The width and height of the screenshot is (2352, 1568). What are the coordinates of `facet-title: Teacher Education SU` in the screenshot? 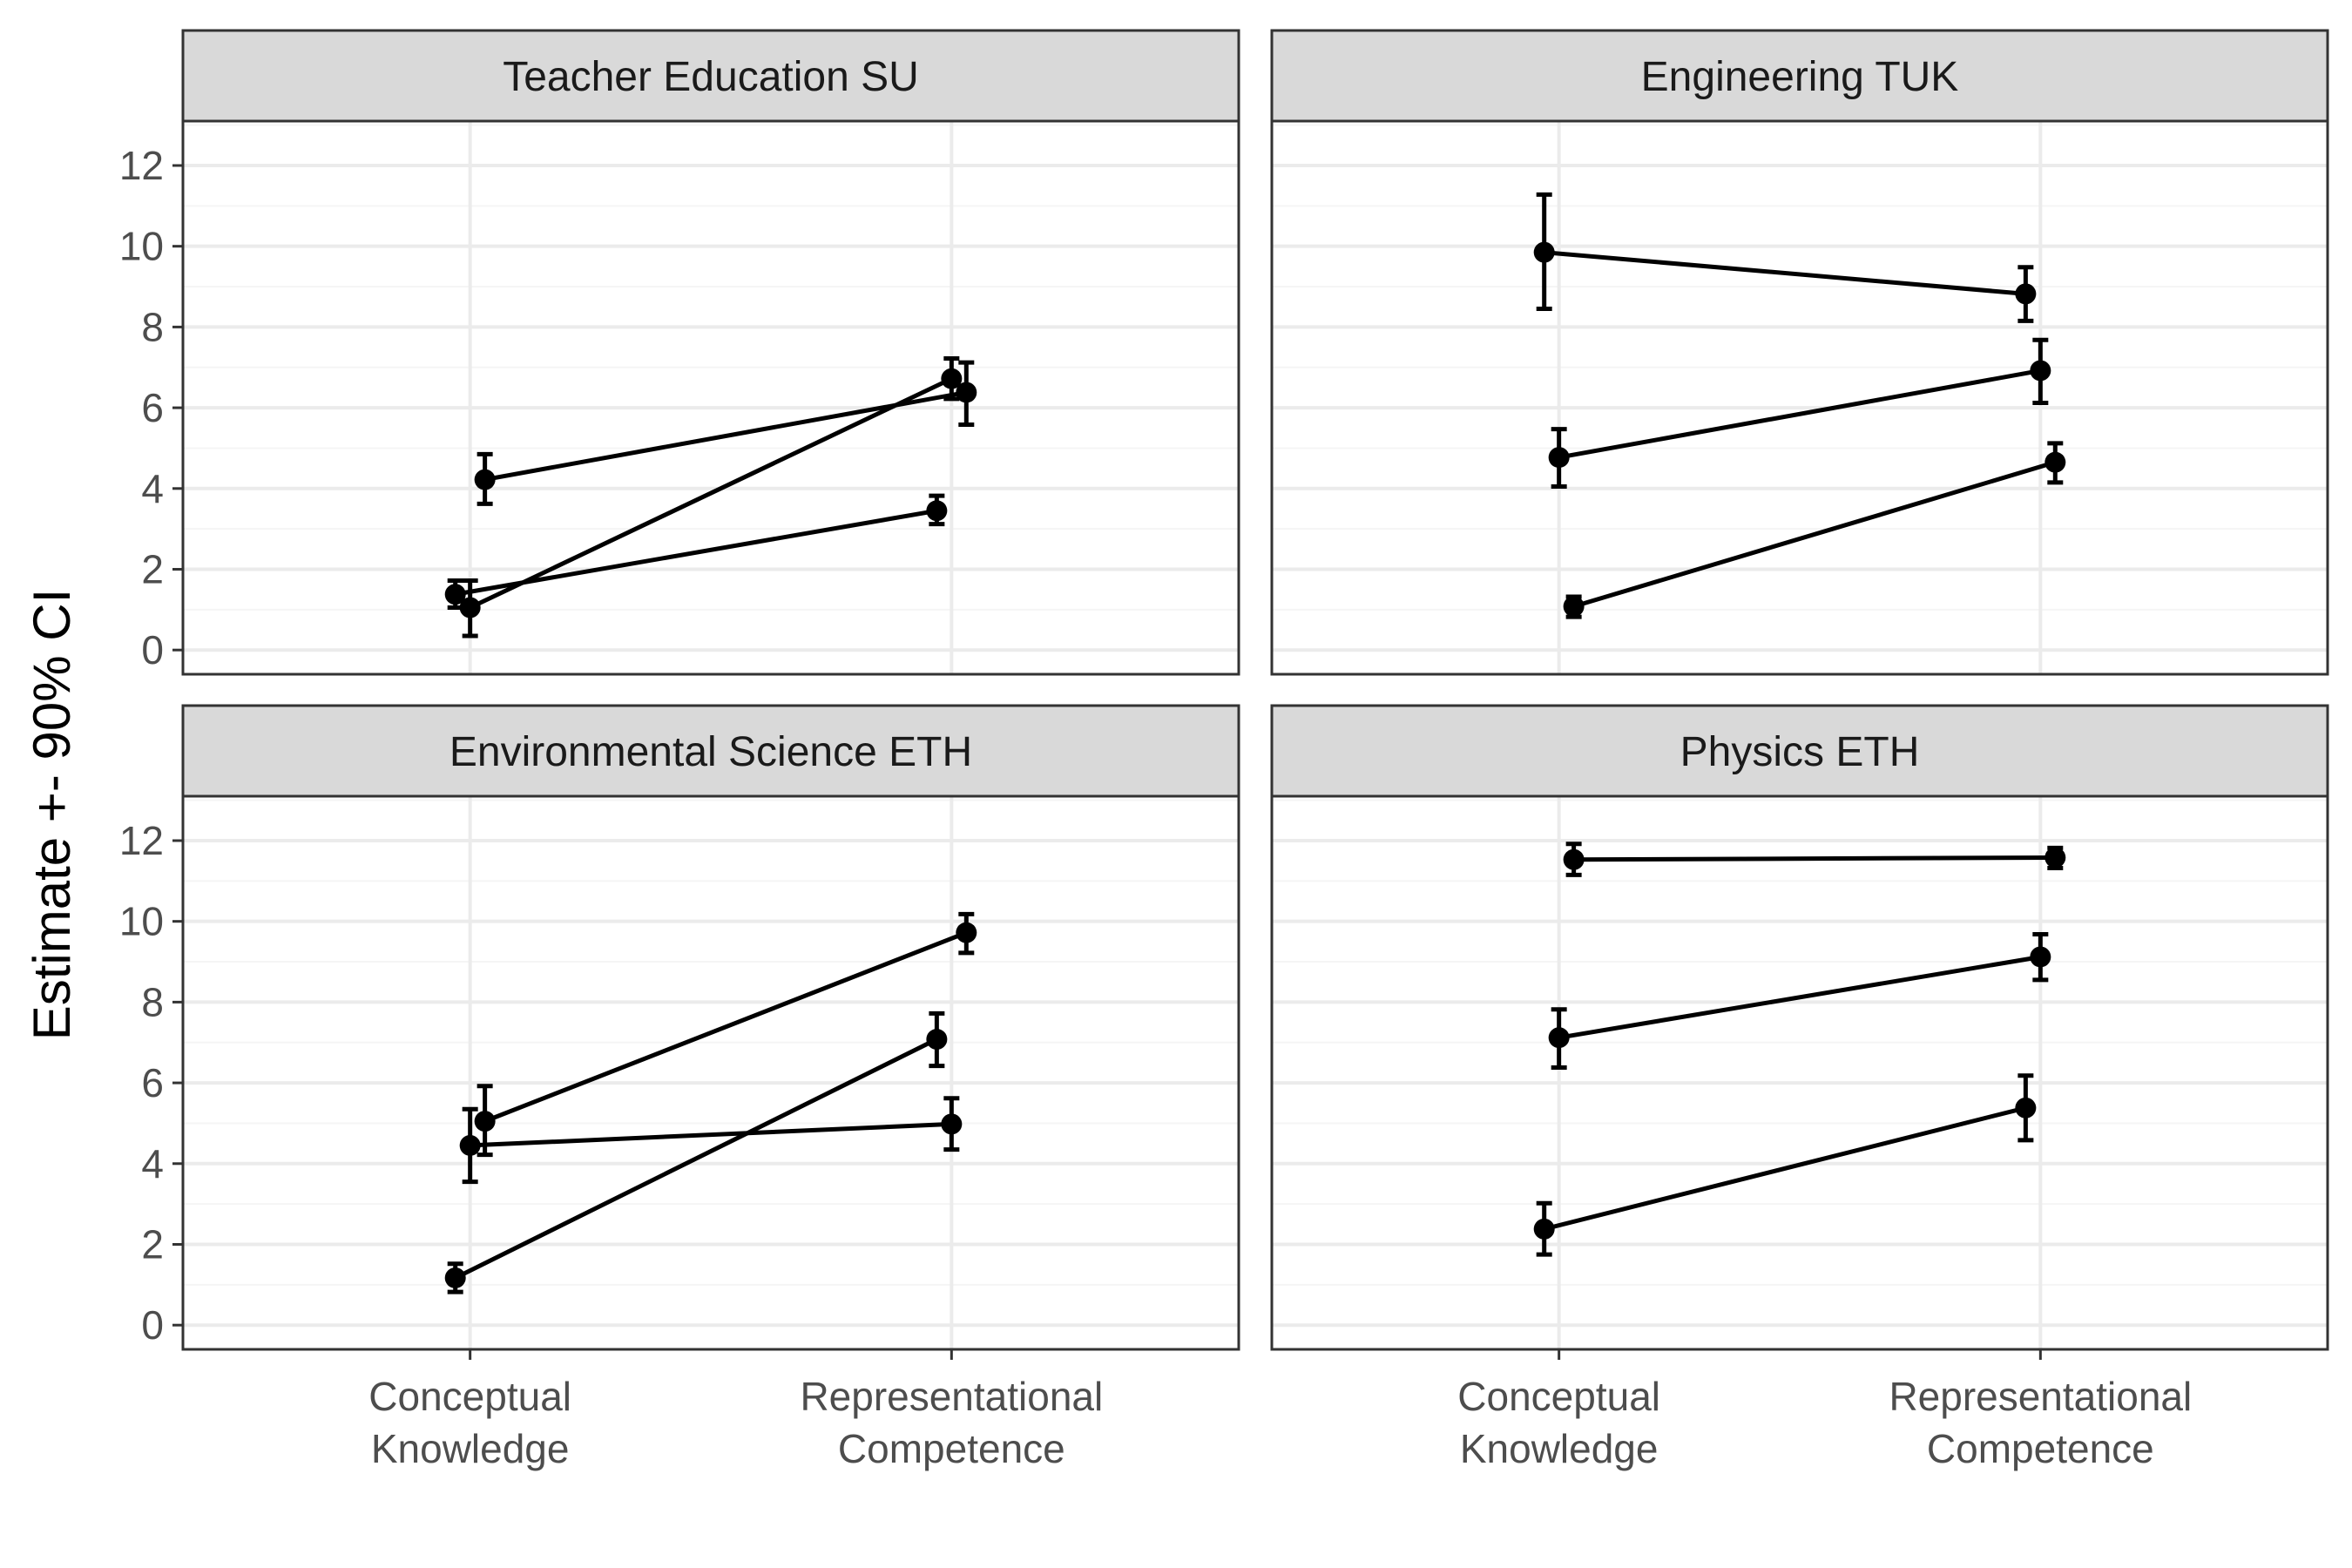 It's located at (711, 77).